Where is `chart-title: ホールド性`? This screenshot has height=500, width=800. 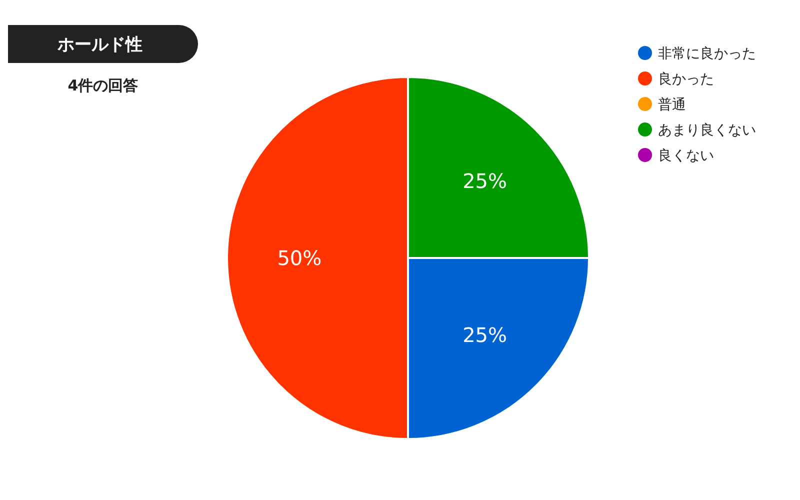
chart-title: ホールド性 is located at coordinates (99, 44).